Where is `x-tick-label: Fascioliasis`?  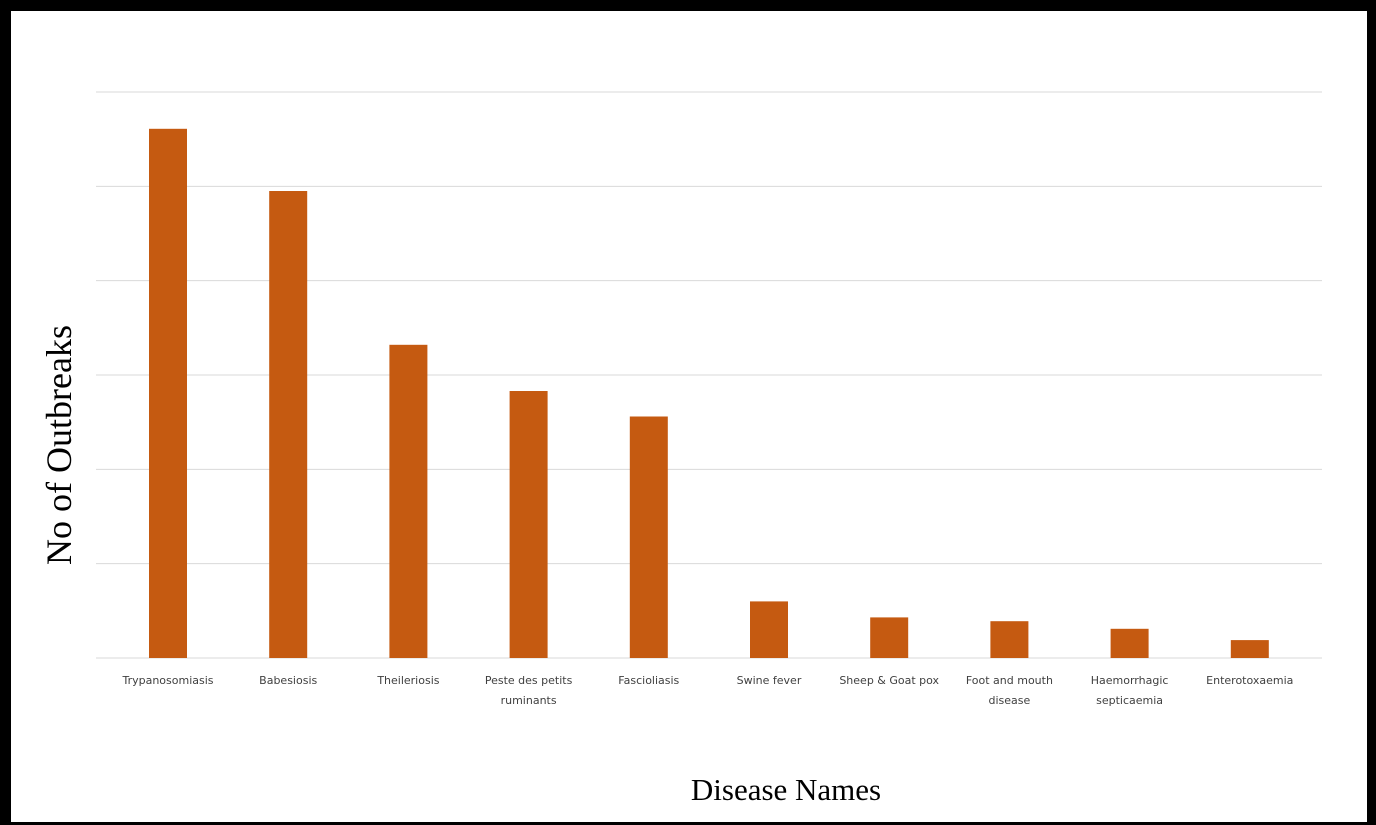 x-tick-label: Fascioliasis is located at coordinates (648, 680).